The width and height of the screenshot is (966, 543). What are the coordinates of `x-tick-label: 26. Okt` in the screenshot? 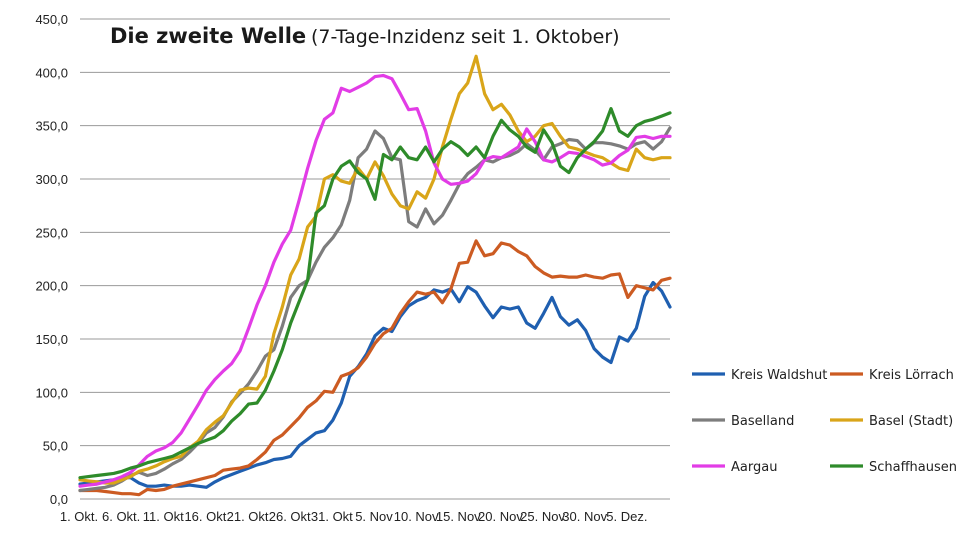 It's located at (290, 516).